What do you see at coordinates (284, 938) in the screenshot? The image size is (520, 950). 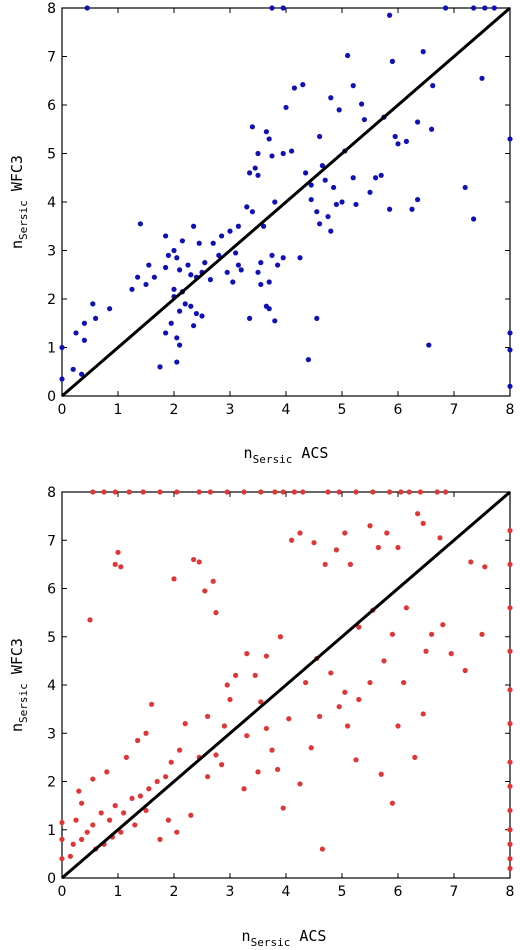 I see `x-axis-label: nSersic ACS` at bounding box center [284, 938].